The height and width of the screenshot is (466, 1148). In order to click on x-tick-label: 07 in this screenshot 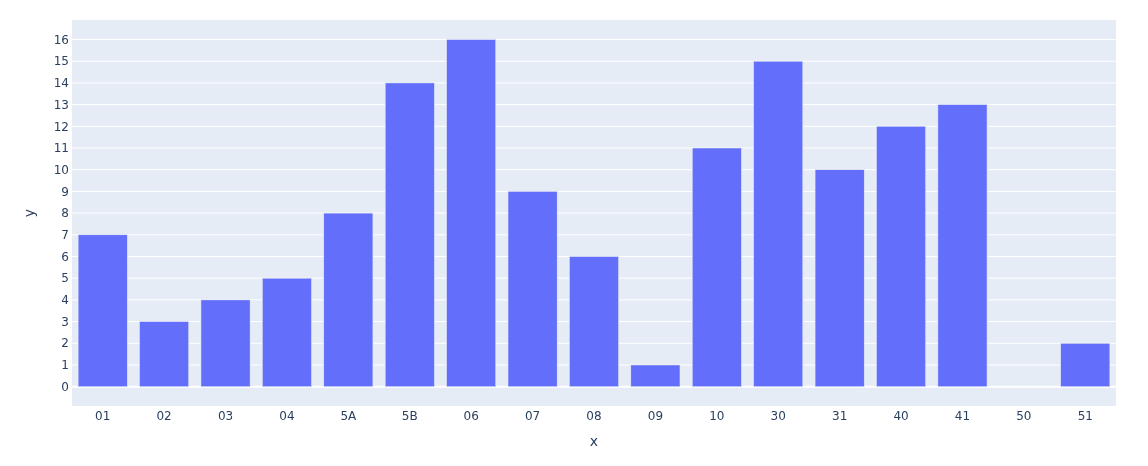, I will do `click(532, 416)`.